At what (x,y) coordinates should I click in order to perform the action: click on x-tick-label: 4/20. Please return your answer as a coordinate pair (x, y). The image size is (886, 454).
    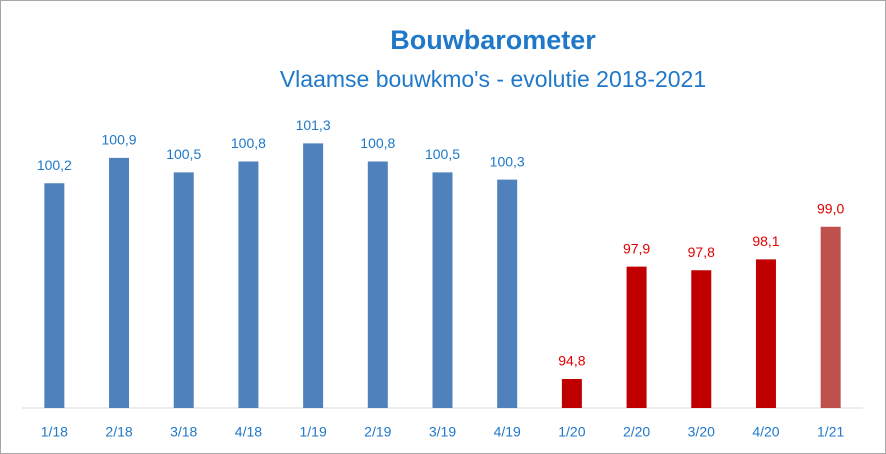
    Looking at the image, I should click on (765, 432).